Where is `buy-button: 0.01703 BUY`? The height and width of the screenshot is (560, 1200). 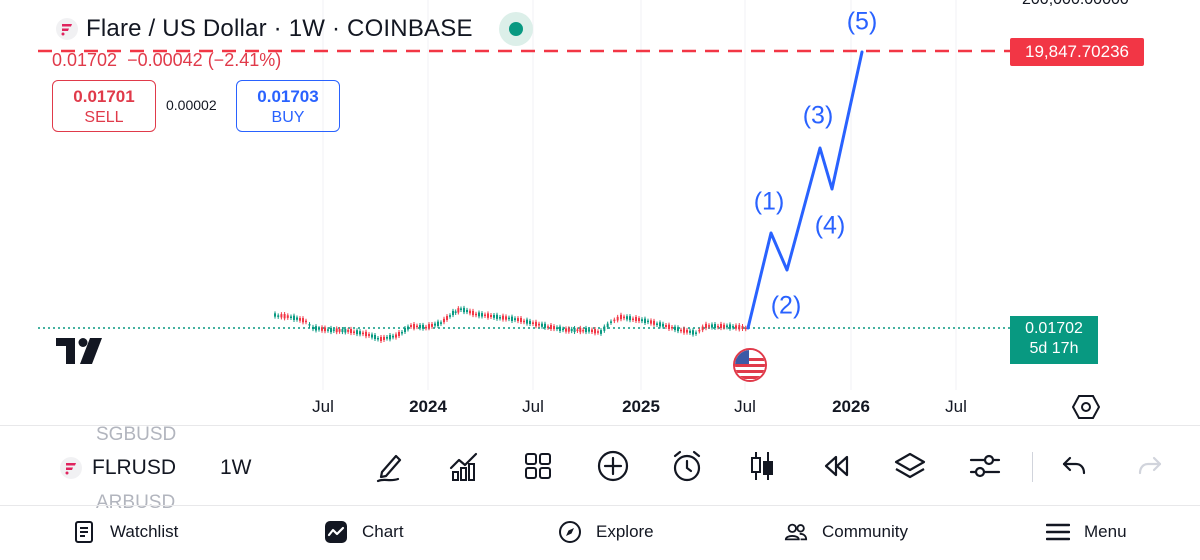 buy-button: 0.01703 BUY is located at coordinates (288, 106).